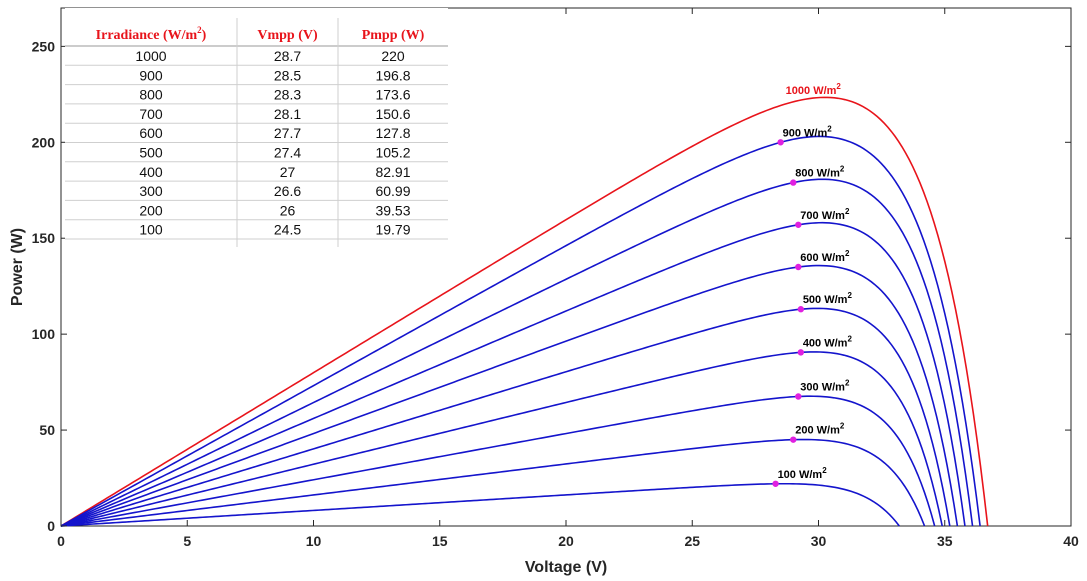  I want to click on table-cell: 26.6, so click(287, 191).